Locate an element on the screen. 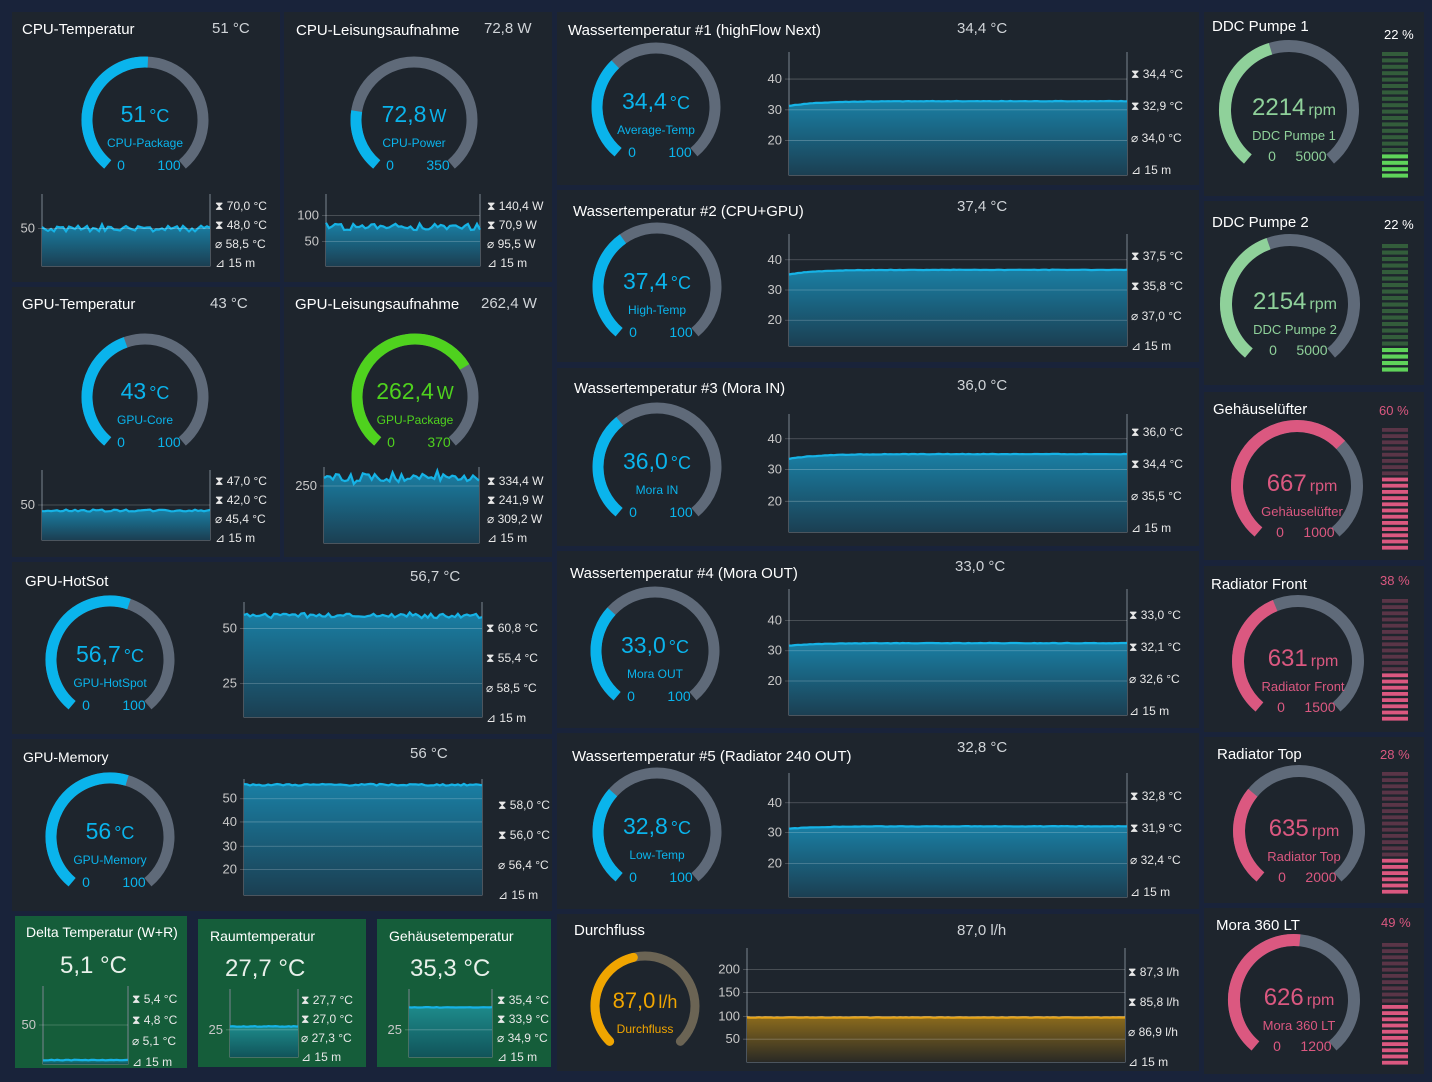  gauge-max: 100 is located at coordinates (134, 882).